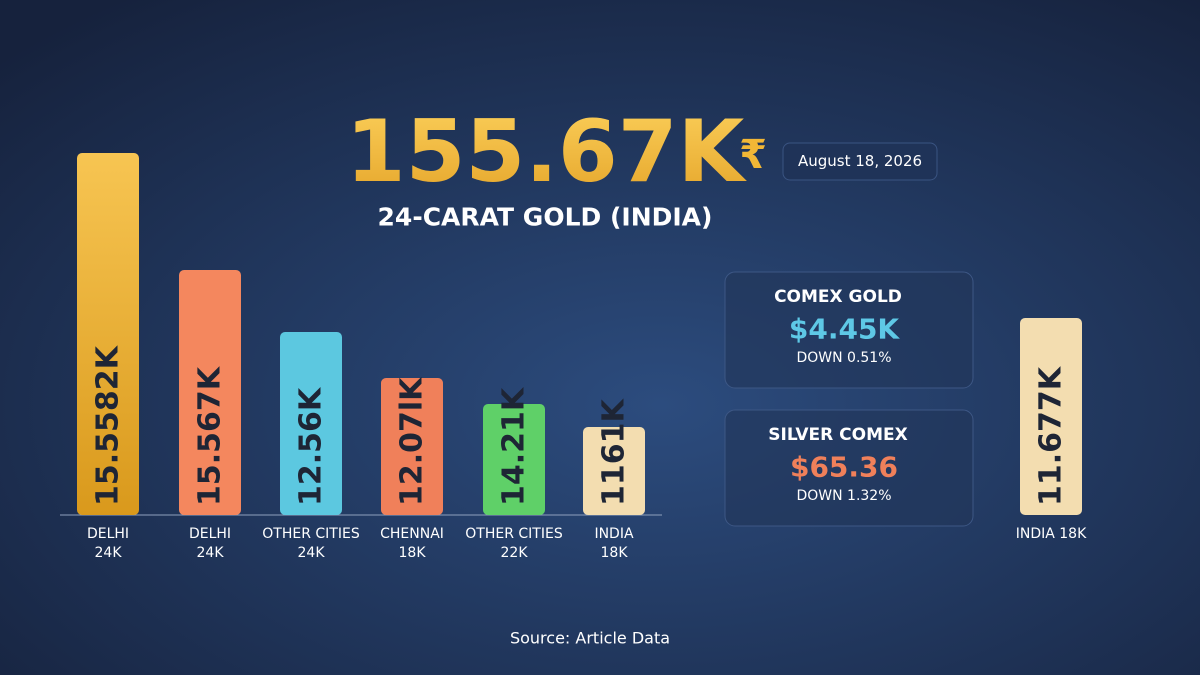  What do you see at coordinates (614, 452) in the screenshot?
I see `bar-label: 1161K` at bounding box center [614, 452].